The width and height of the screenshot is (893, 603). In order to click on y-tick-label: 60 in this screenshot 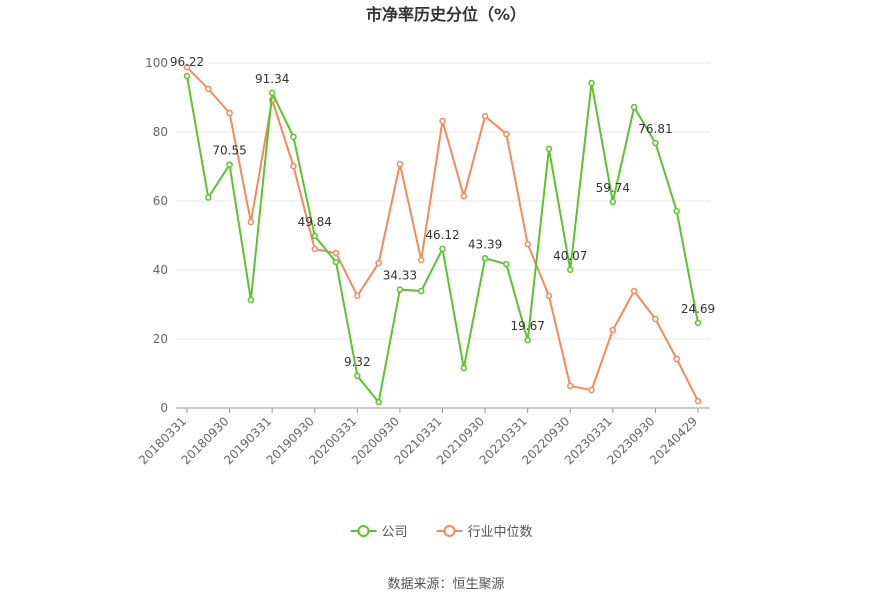, I will do `click(160, 201)`.